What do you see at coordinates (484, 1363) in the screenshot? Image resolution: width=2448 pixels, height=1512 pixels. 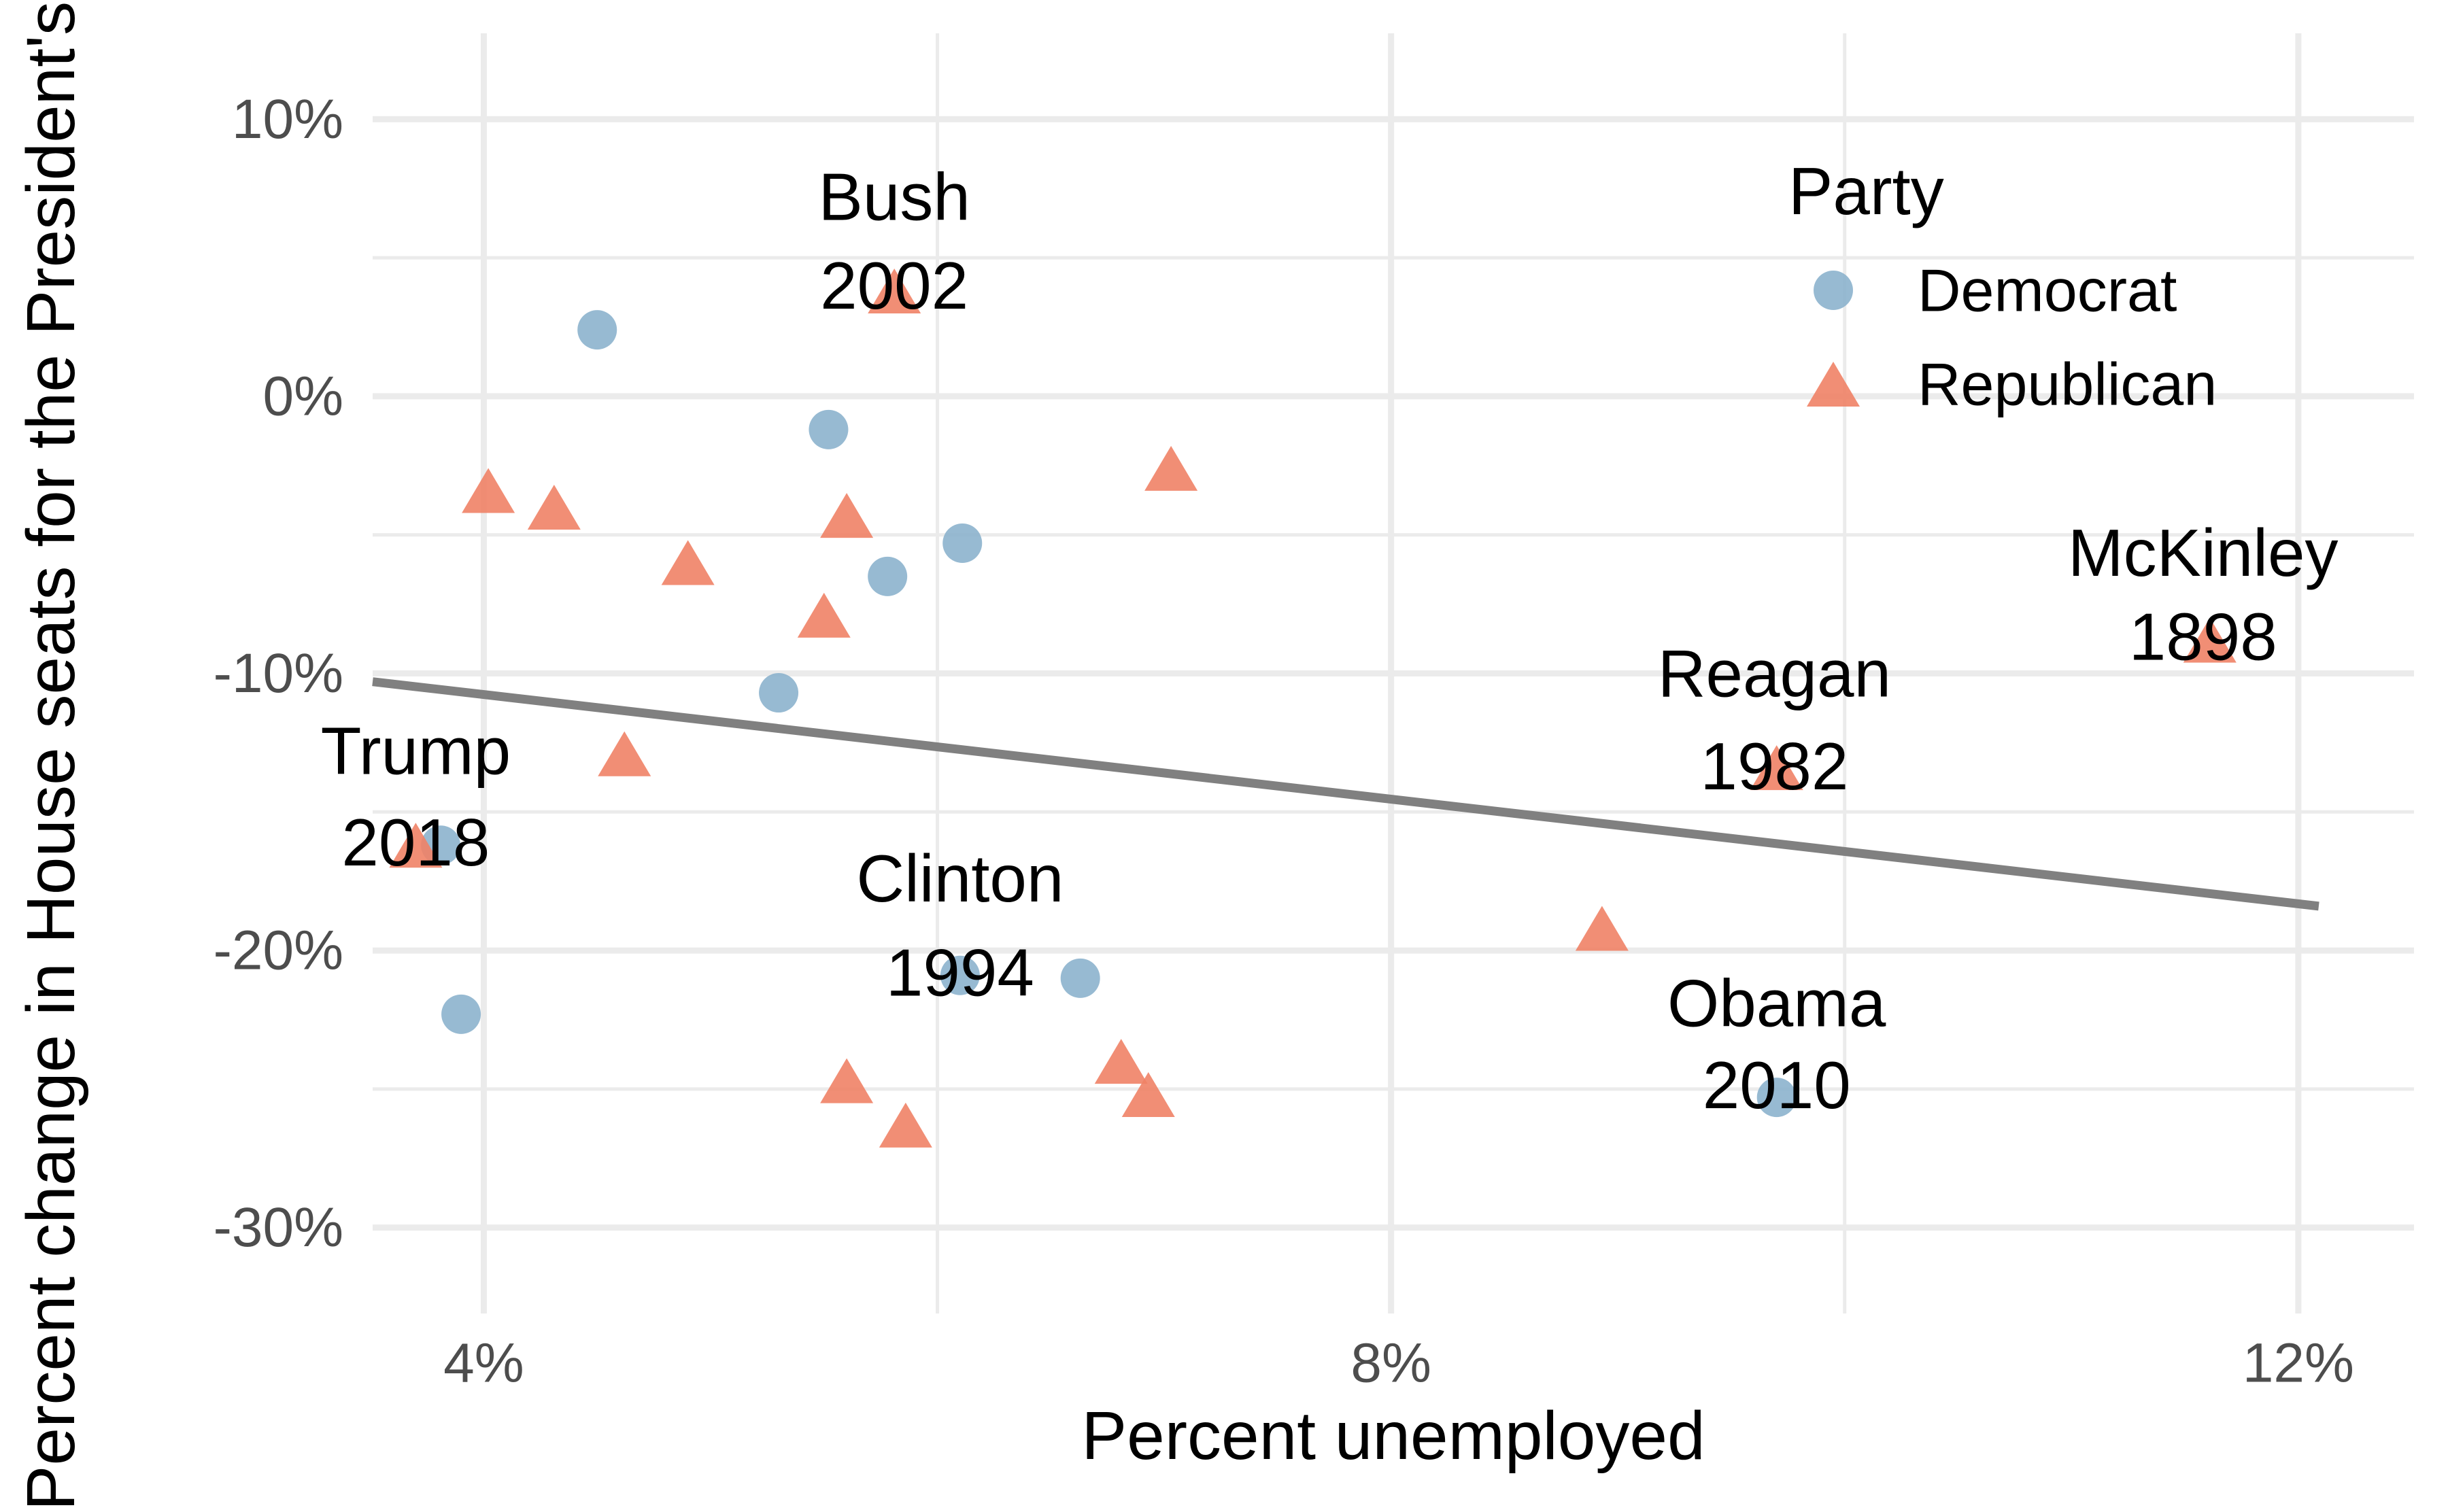 I see `x-tick-label: 4%` at bounding box center [484, 1363].